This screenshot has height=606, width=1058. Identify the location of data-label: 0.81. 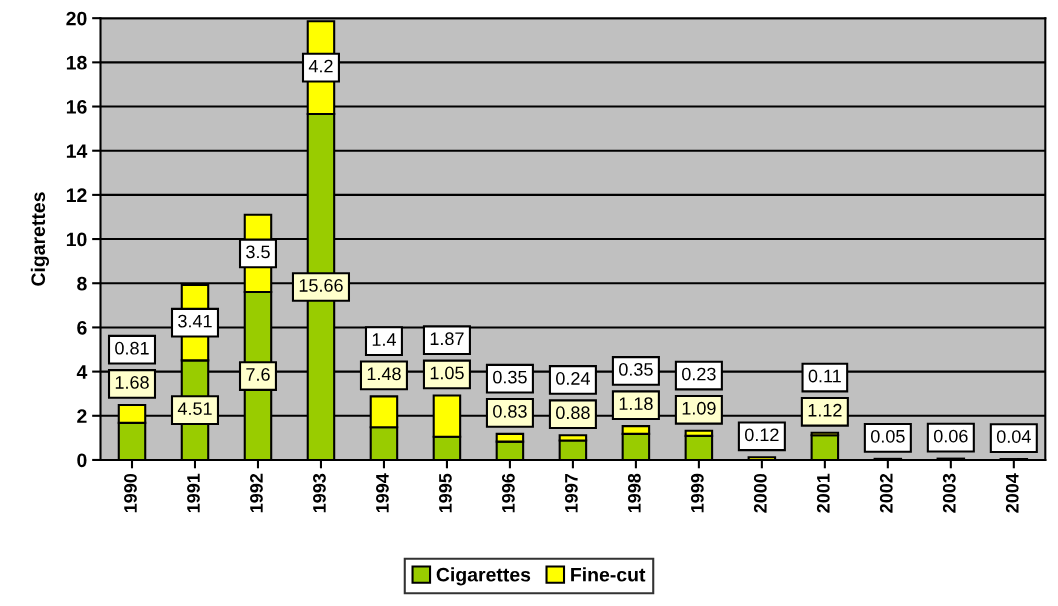
(132, 348).